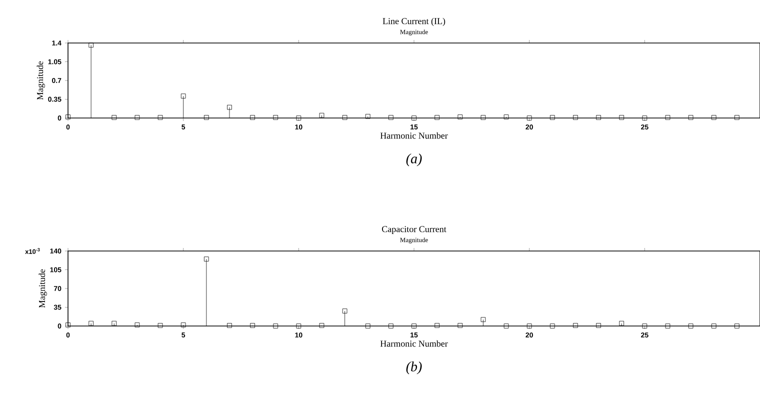  I want to click on chart-title: Line Current (IL), so click(414, 22).